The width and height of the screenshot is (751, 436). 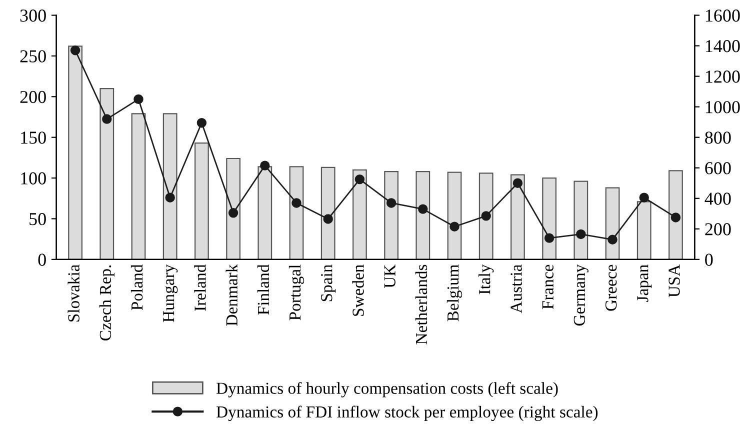 What do you see at coordinates (106, 302) in the screenshot?
I see `x-tick-label: Czech Rep.` at bounding box center [106, 302].